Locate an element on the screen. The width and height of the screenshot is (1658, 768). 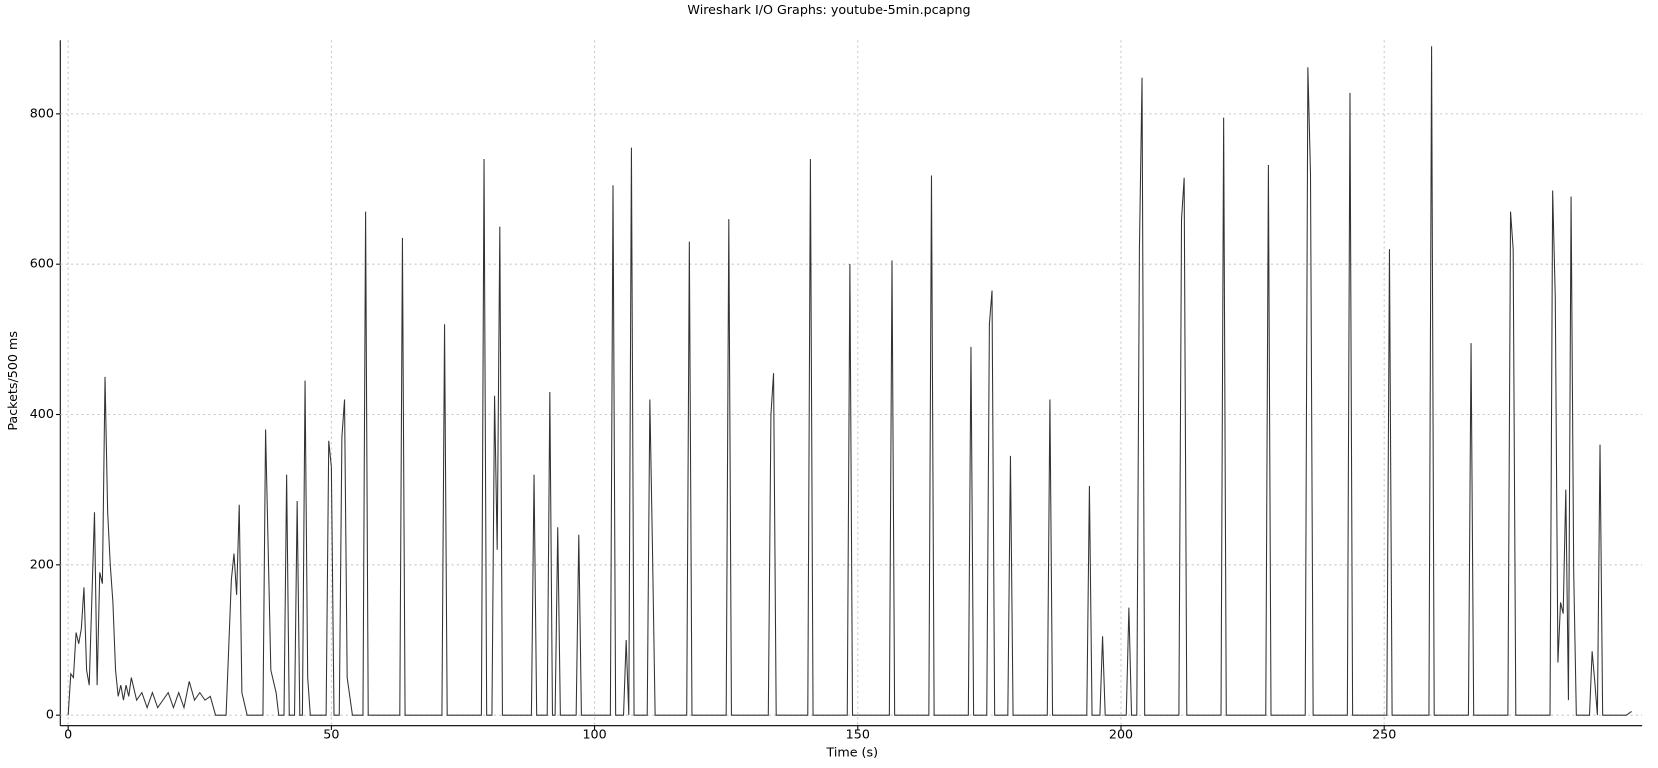
y-tick-label: 400 is located at coordinates (42, 413).